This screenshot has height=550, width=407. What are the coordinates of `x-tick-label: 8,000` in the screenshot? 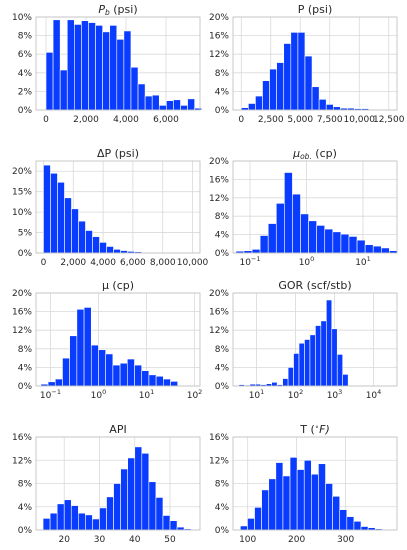 It's located at (163, 263).